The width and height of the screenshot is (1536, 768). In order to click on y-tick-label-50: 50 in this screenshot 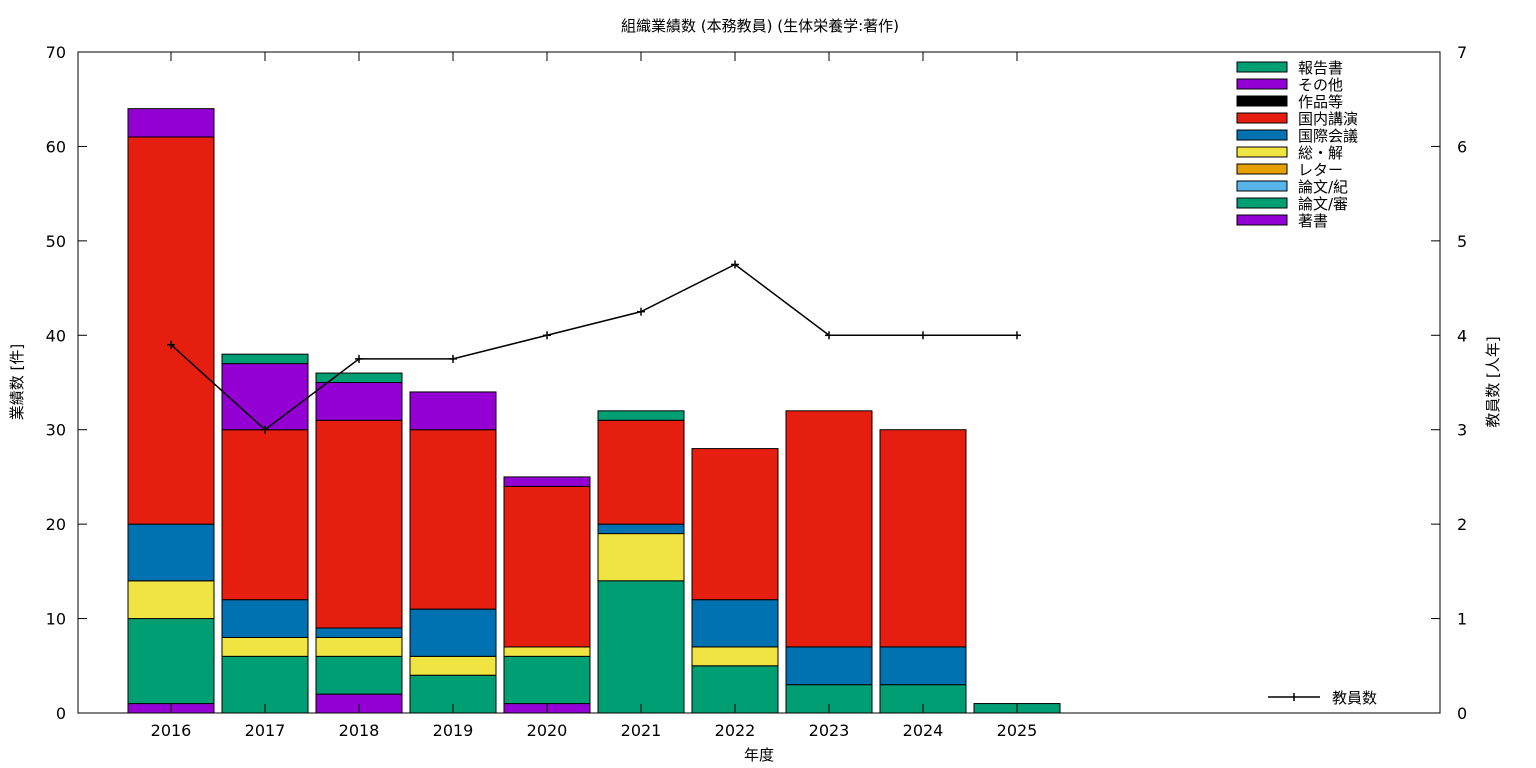, I will do `click(56, 241)`.